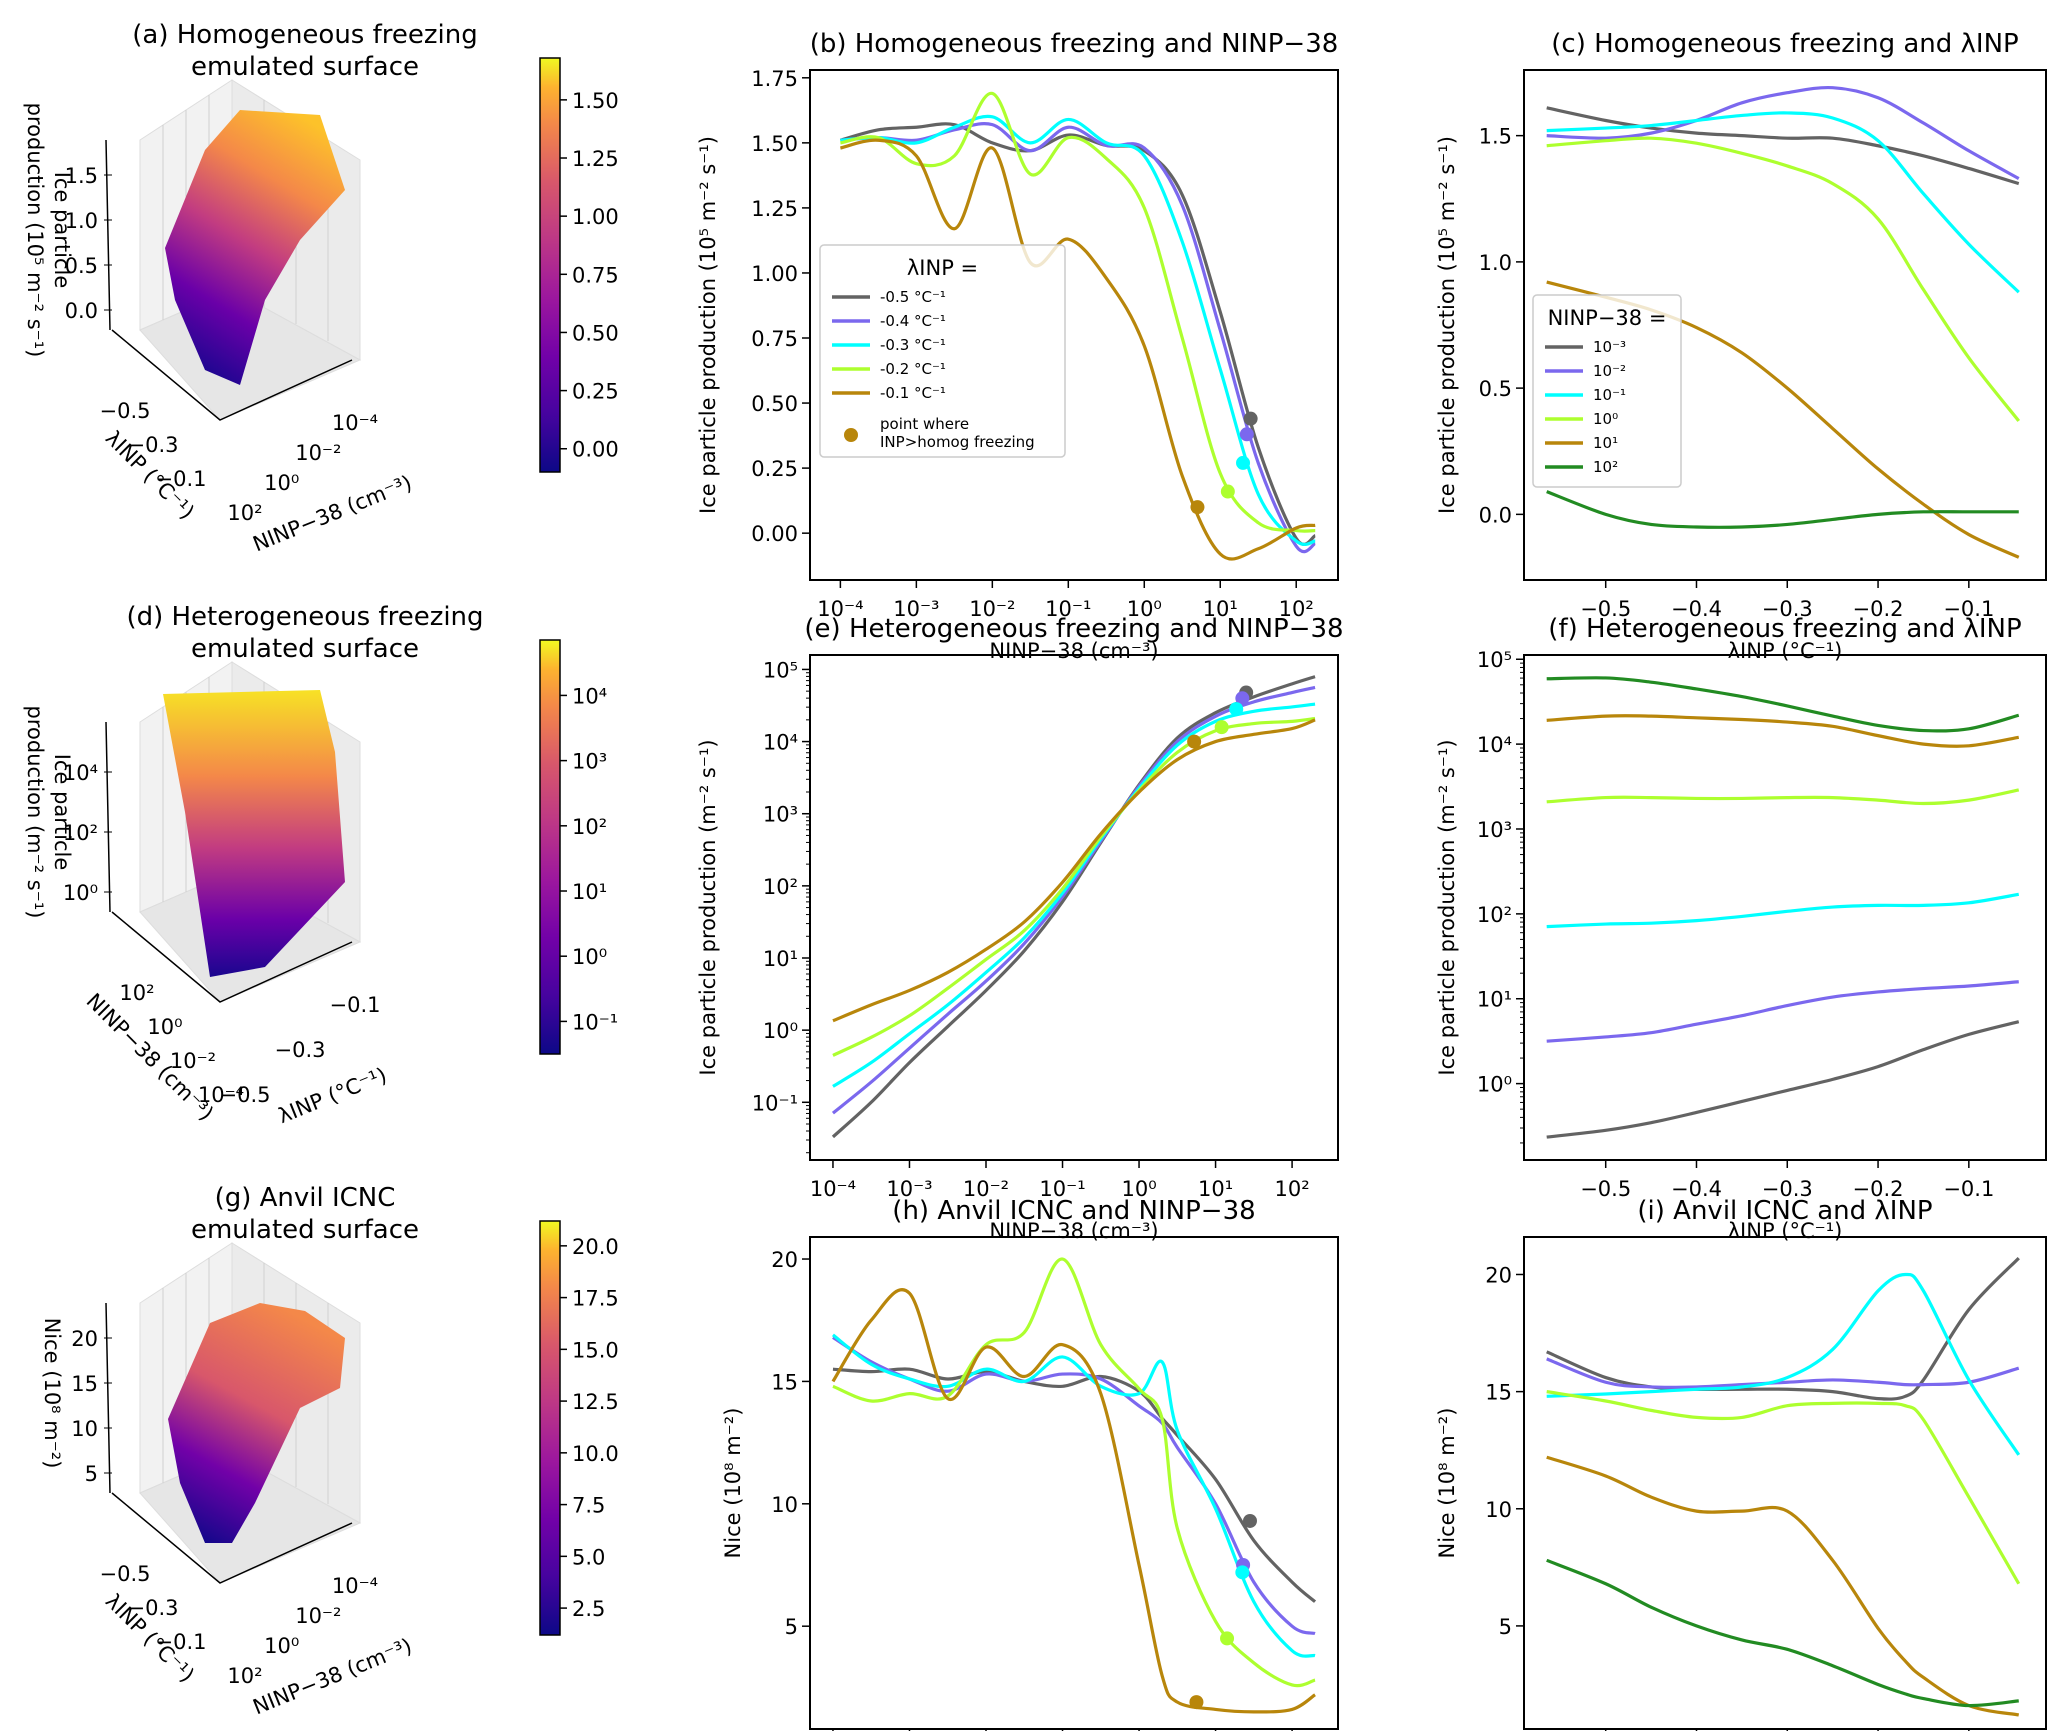  What do you see at coordinates (304, 35) in the screenshot?
I see `chart-title: (a) Homogeneous freezing` at bounding box center [304, 35].